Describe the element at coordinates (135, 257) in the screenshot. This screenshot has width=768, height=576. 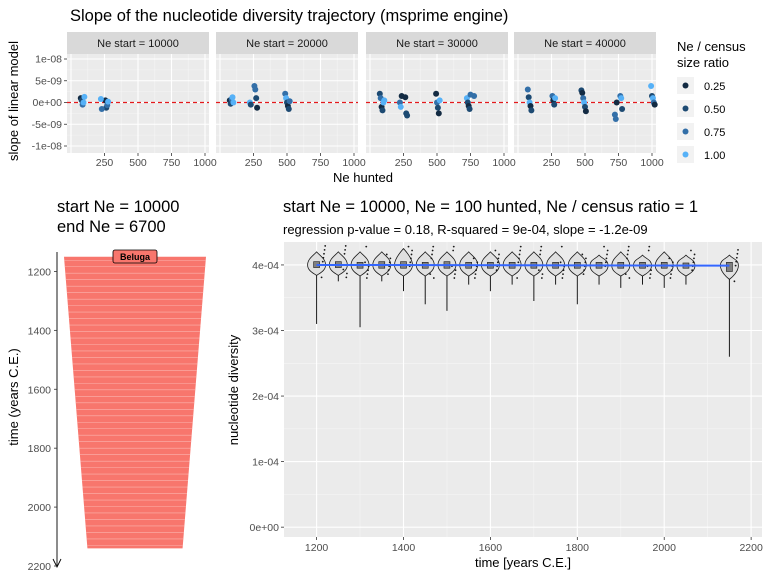
I see `population-label: Beluga` at that location.